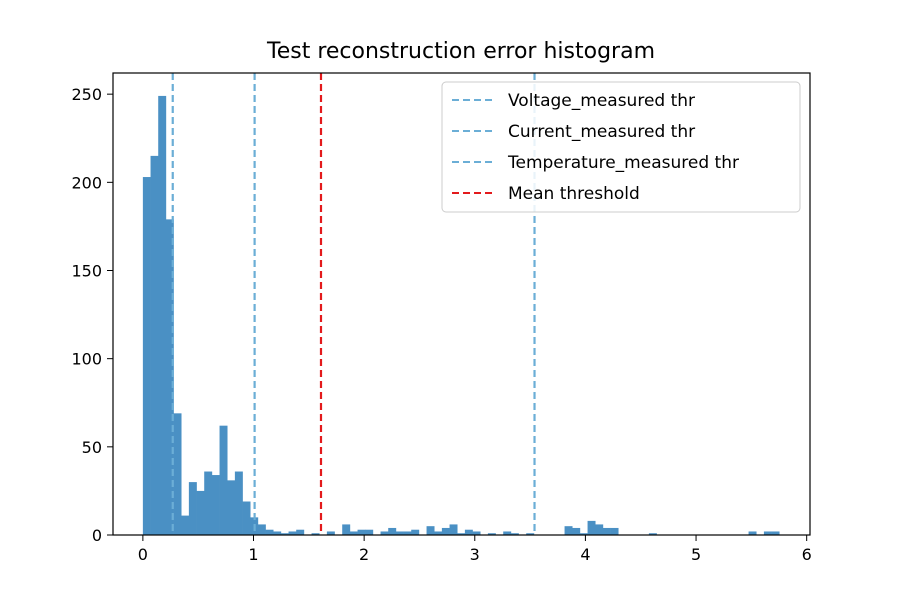 This screenshot has width=900, height=600. What do you see at coordinates (143, 554) in the screenshot?
I see `x-tick-label: 0` at bounding box center [143, 554].